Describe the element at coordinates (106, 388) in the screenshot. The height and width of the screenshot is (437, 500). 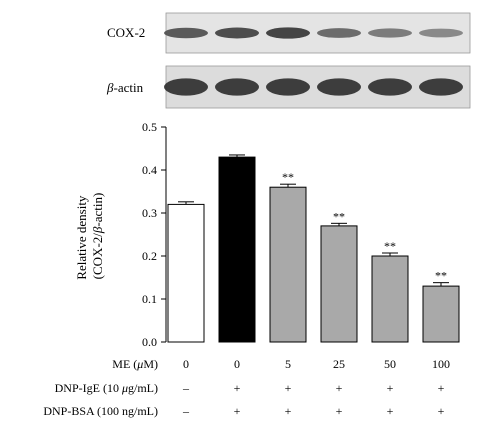
I see `condition-label: DNP-IgE (10 μg/mL)` at that location.